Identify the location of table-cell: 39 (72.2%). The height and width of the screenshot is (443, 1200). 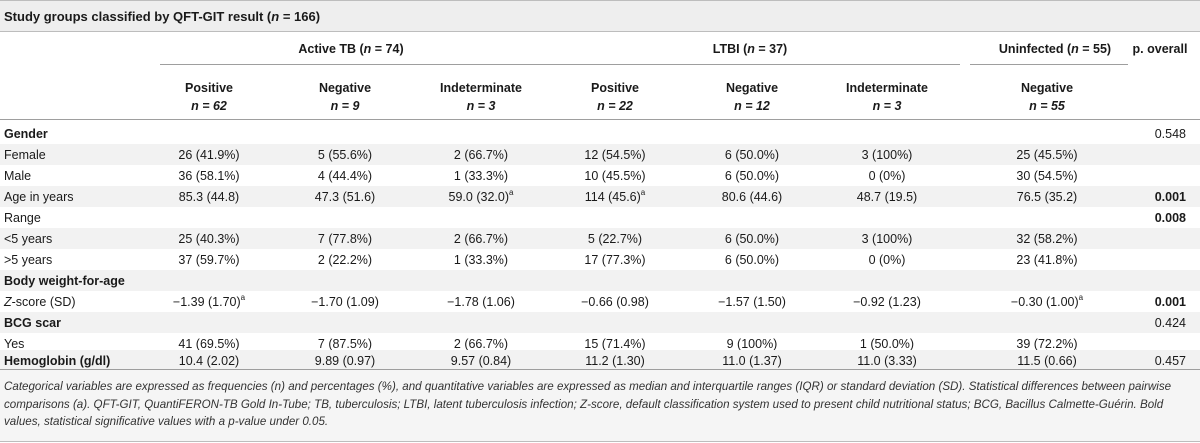
(1047, 344).